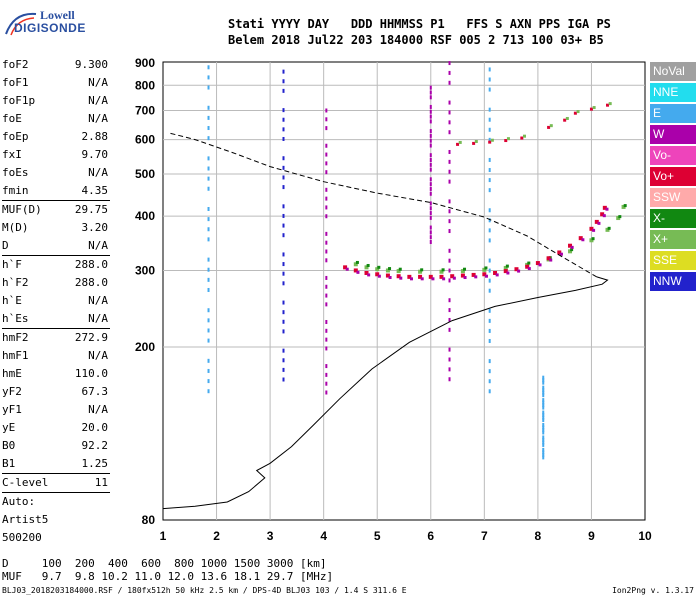 The height and width of the screenshot is (600, 700). Describe the element at coordinates (145, 140) in the screenshot. I see `y-tick-label: 600` at that location.